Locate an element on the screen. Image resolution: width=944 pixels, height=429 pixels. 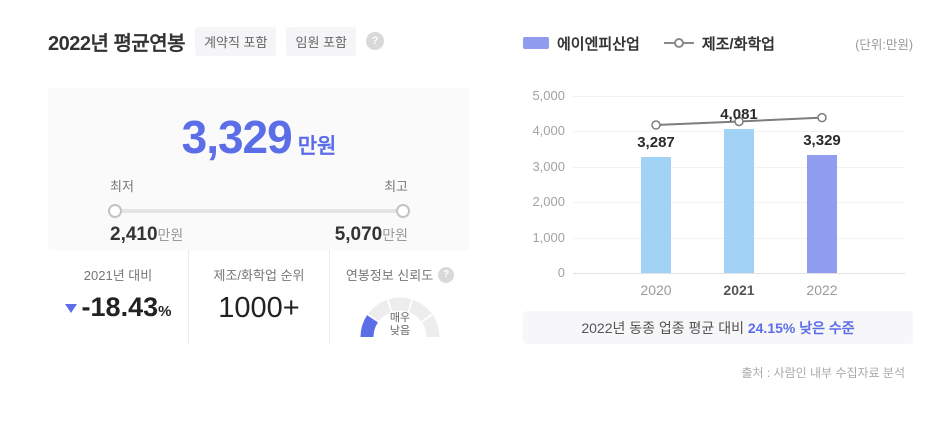
bar-2021 is located at coordinates (739, 200).